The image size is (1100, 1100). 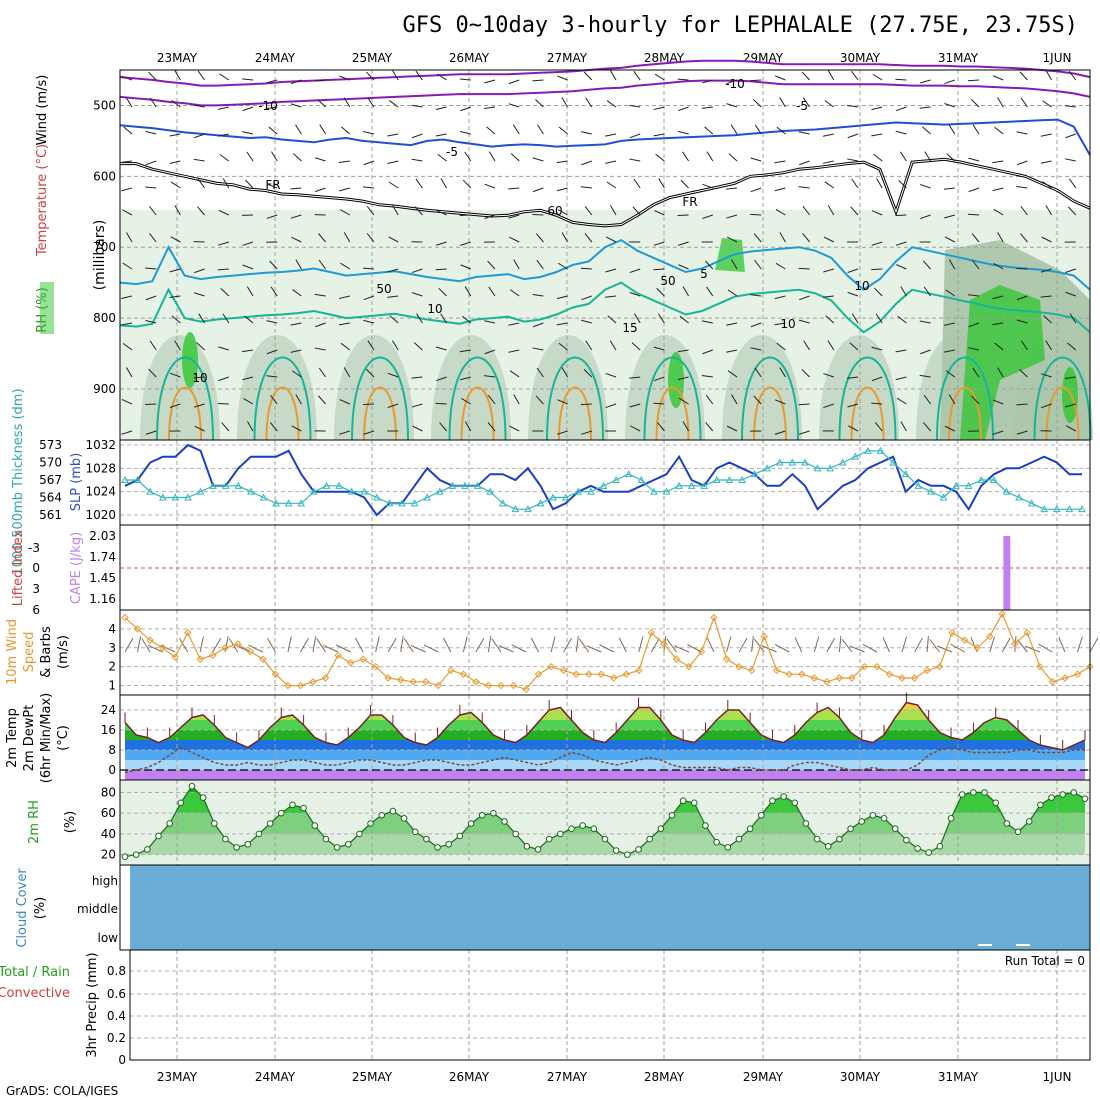 I want to click on rh-tick: 40, so click(x=108, y=834).